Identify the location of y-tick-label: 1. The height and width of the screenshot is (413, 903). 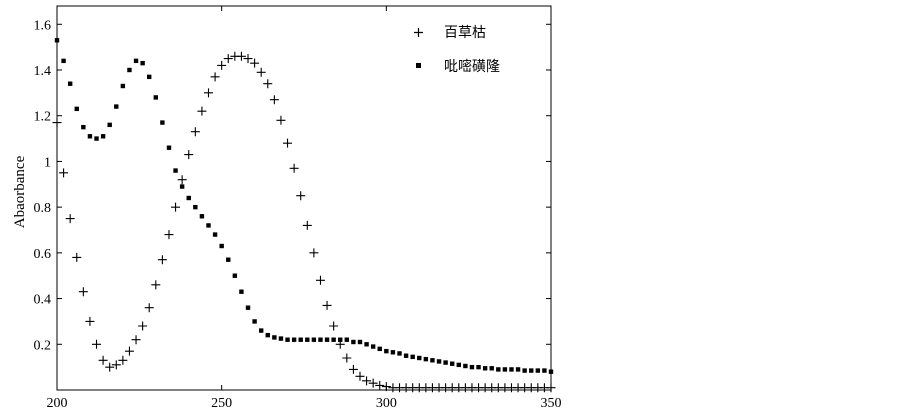
(47, 162).